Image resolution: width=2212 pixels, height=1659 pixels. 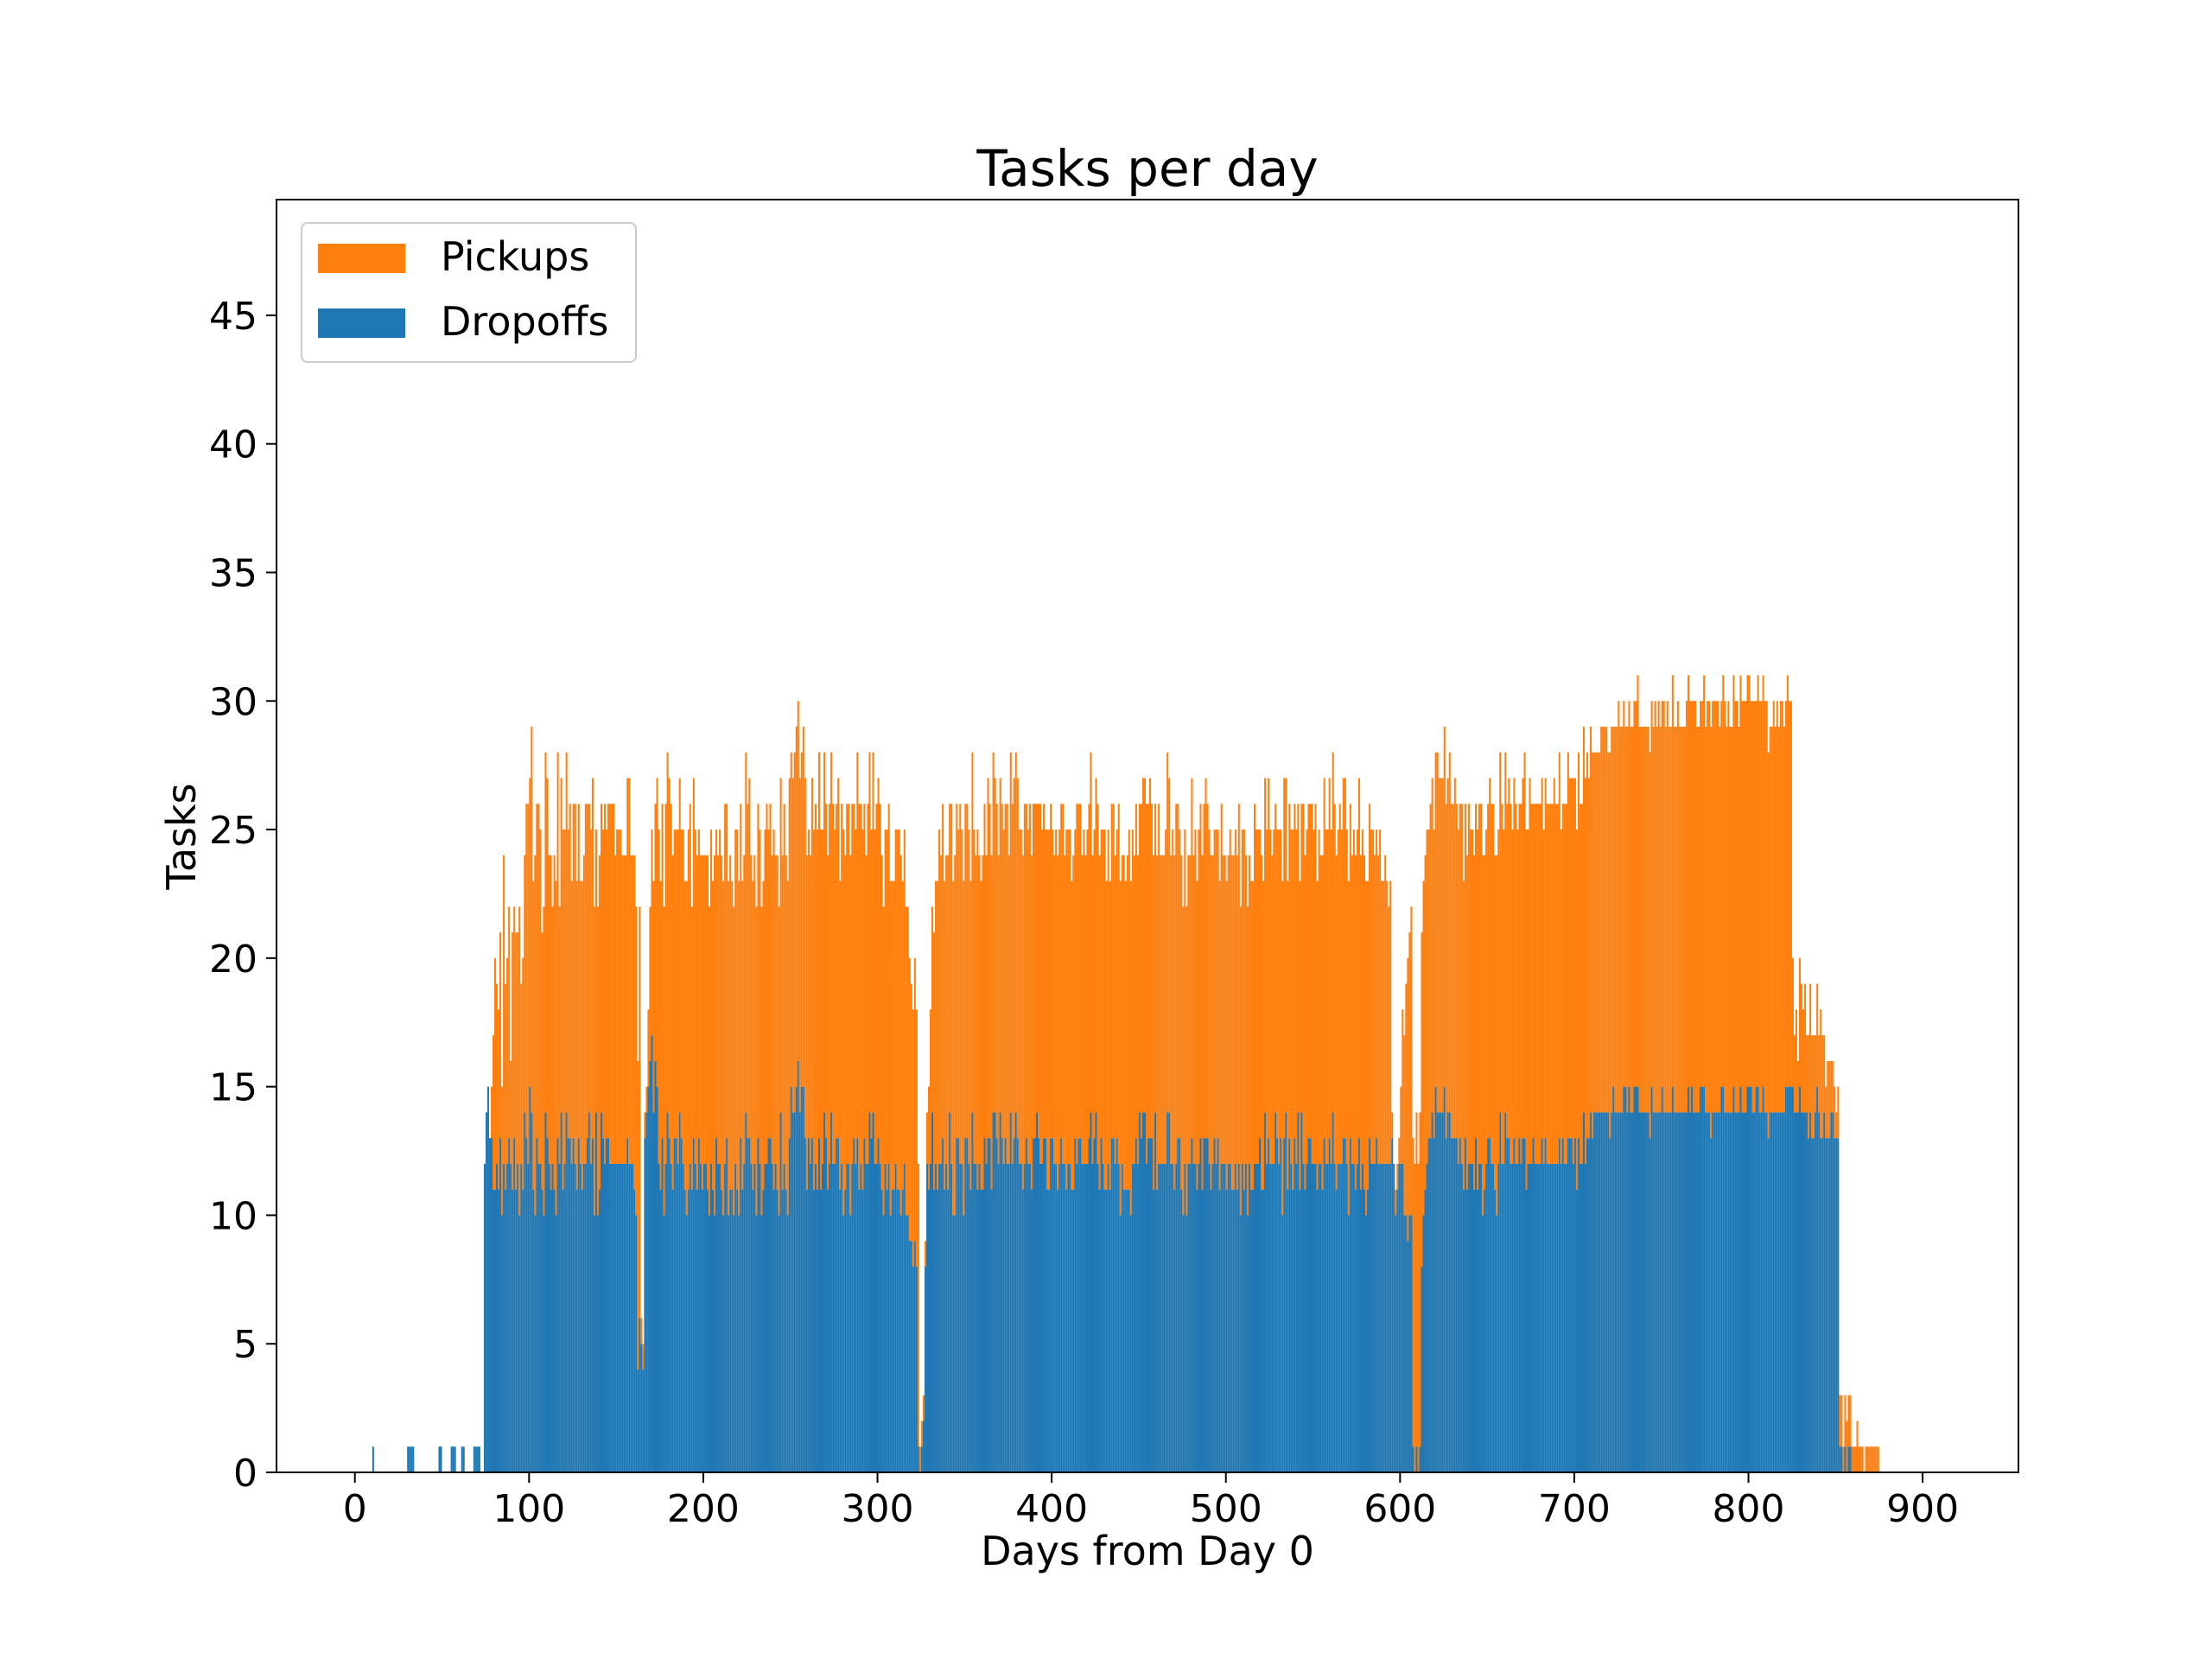 What do you see at coordinates (361, 258) in the screenshot?
I see `legend-swatch` at bounding box center [361, 258].